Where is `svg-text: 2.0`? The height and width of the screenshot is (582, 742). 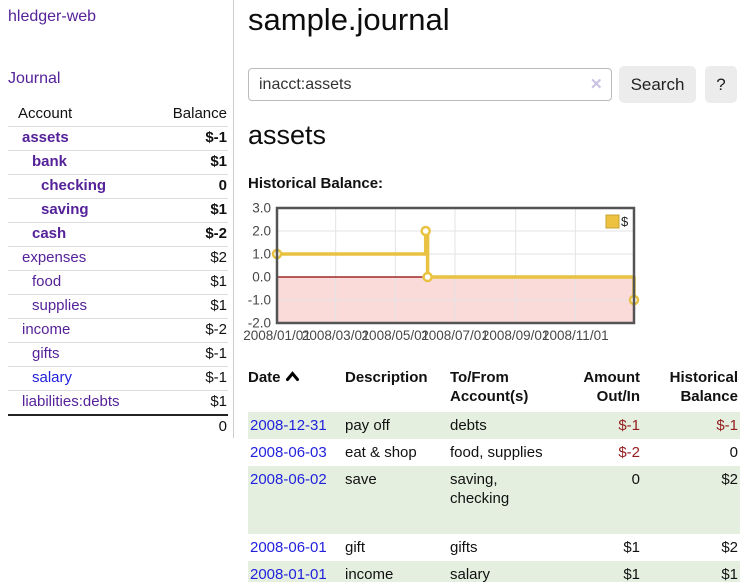
svg-text: 2.0 is located at coordinates (261, 231).